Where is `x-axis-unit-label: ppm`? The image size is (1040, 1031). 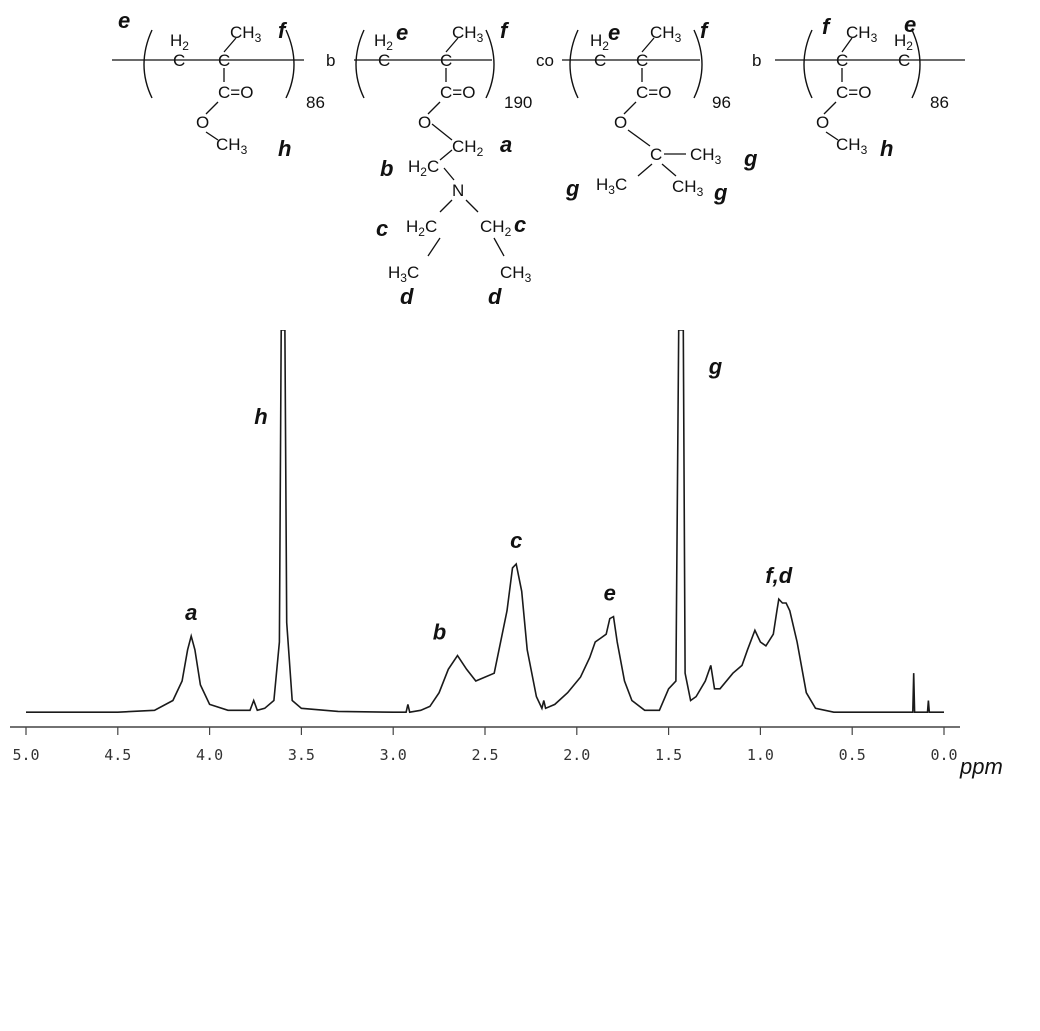 x-axis-unit-label: ppm is located at coordinates (981, 766).